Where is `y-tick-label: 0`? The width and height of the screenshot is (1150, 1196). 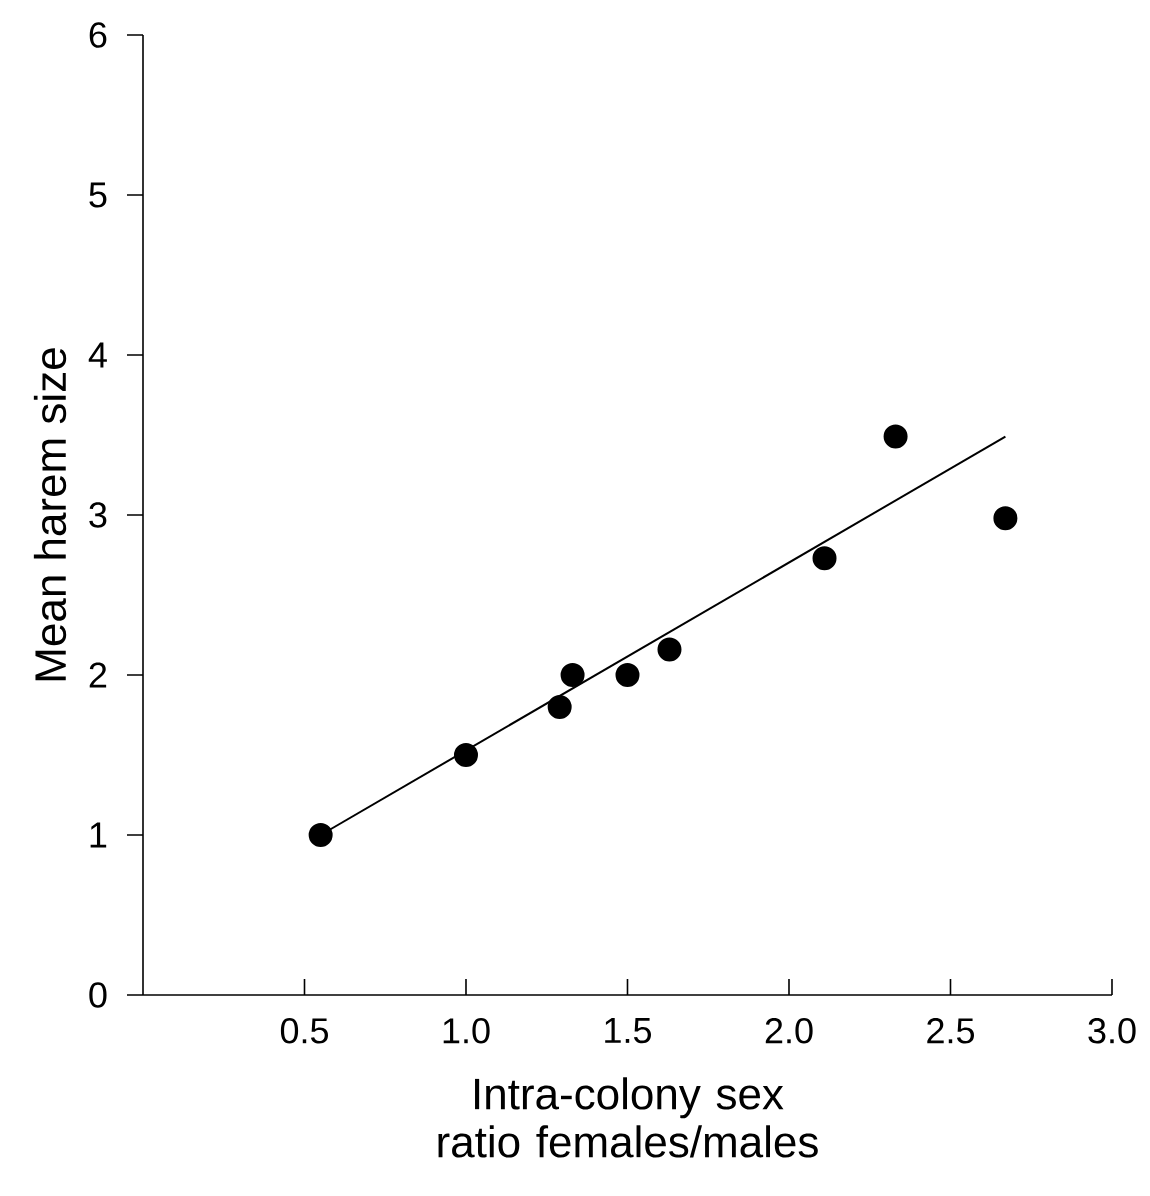 y-tick-label: 0 is located at coordinates (98, 995).